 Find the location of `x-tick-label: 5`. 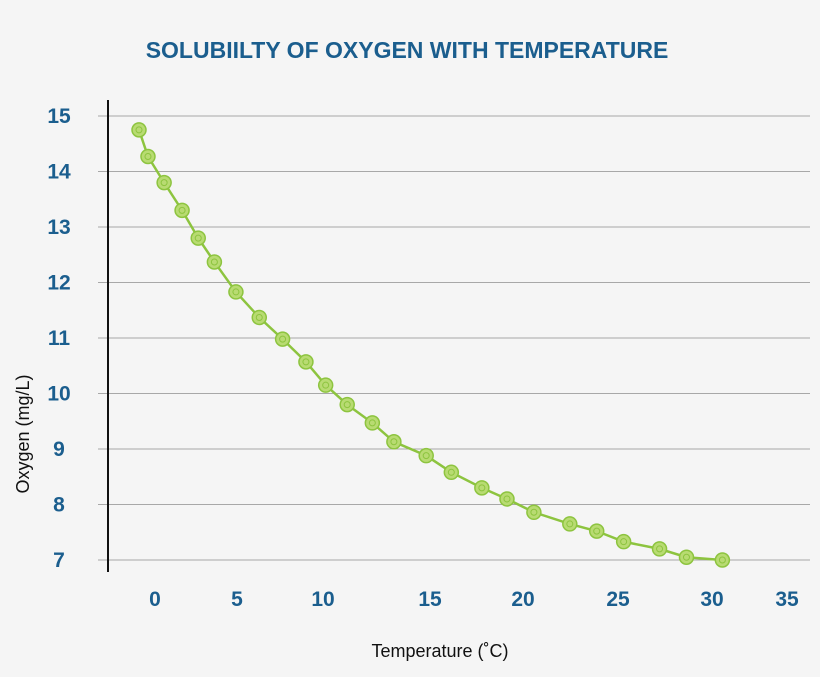

x-tick-label: 5 is located at coordinates (237, 599).